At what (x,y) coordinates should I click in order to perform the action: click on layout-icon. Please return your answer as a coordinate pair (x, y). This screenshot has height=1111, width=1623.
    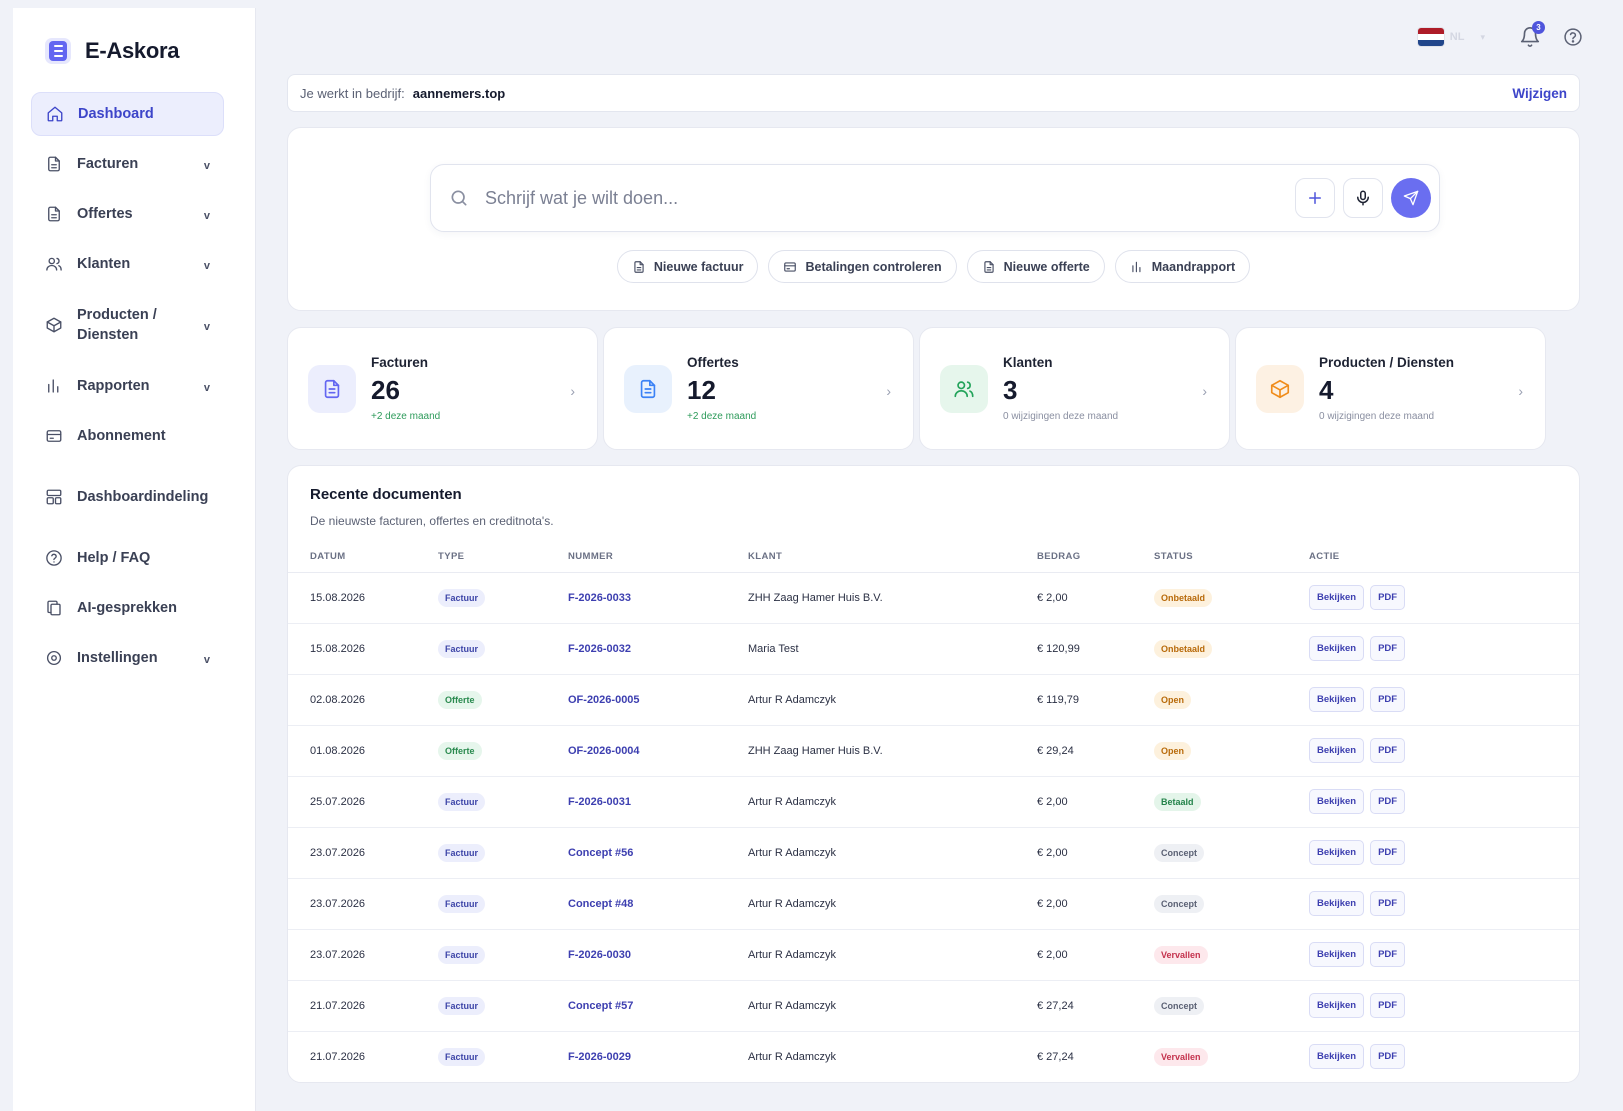
    Looking at the image, I should click on (54, 497).